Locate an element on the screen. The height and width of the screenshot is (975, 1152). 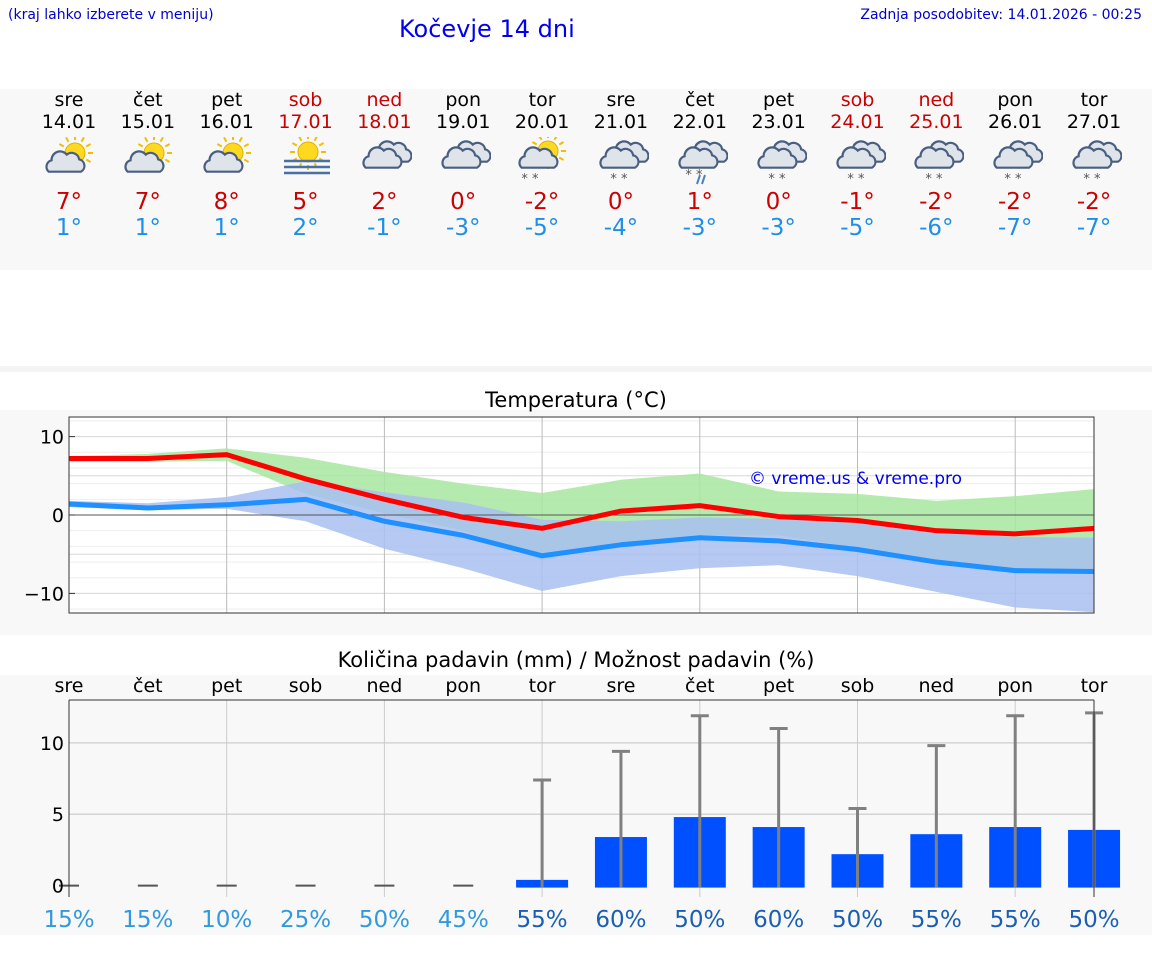
sun-cloud-snow-icon: * * is located at coordinates (542, 161).